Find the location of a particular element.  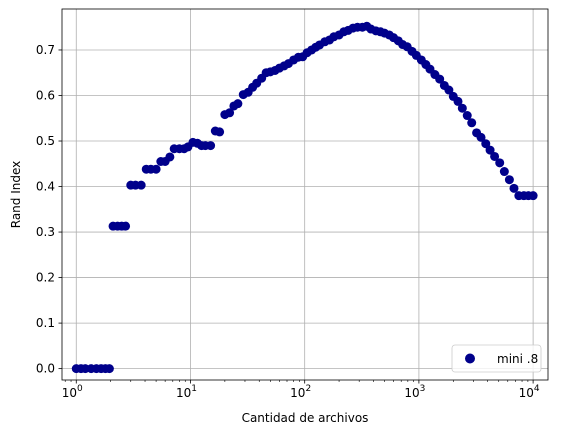

x-tick-exponent: 1 is located at coordinates (194, 389).